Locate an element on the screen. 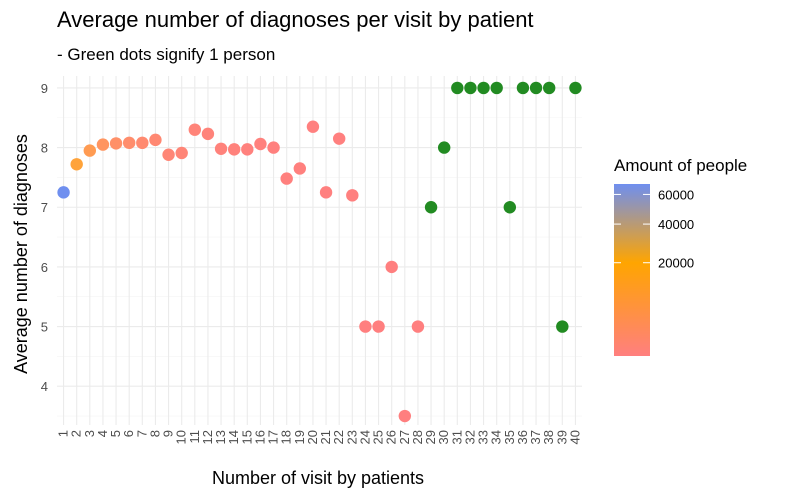 This screenshot has height=498, width=807. x-tick-label: 33 is located at coordinates (483, 437).